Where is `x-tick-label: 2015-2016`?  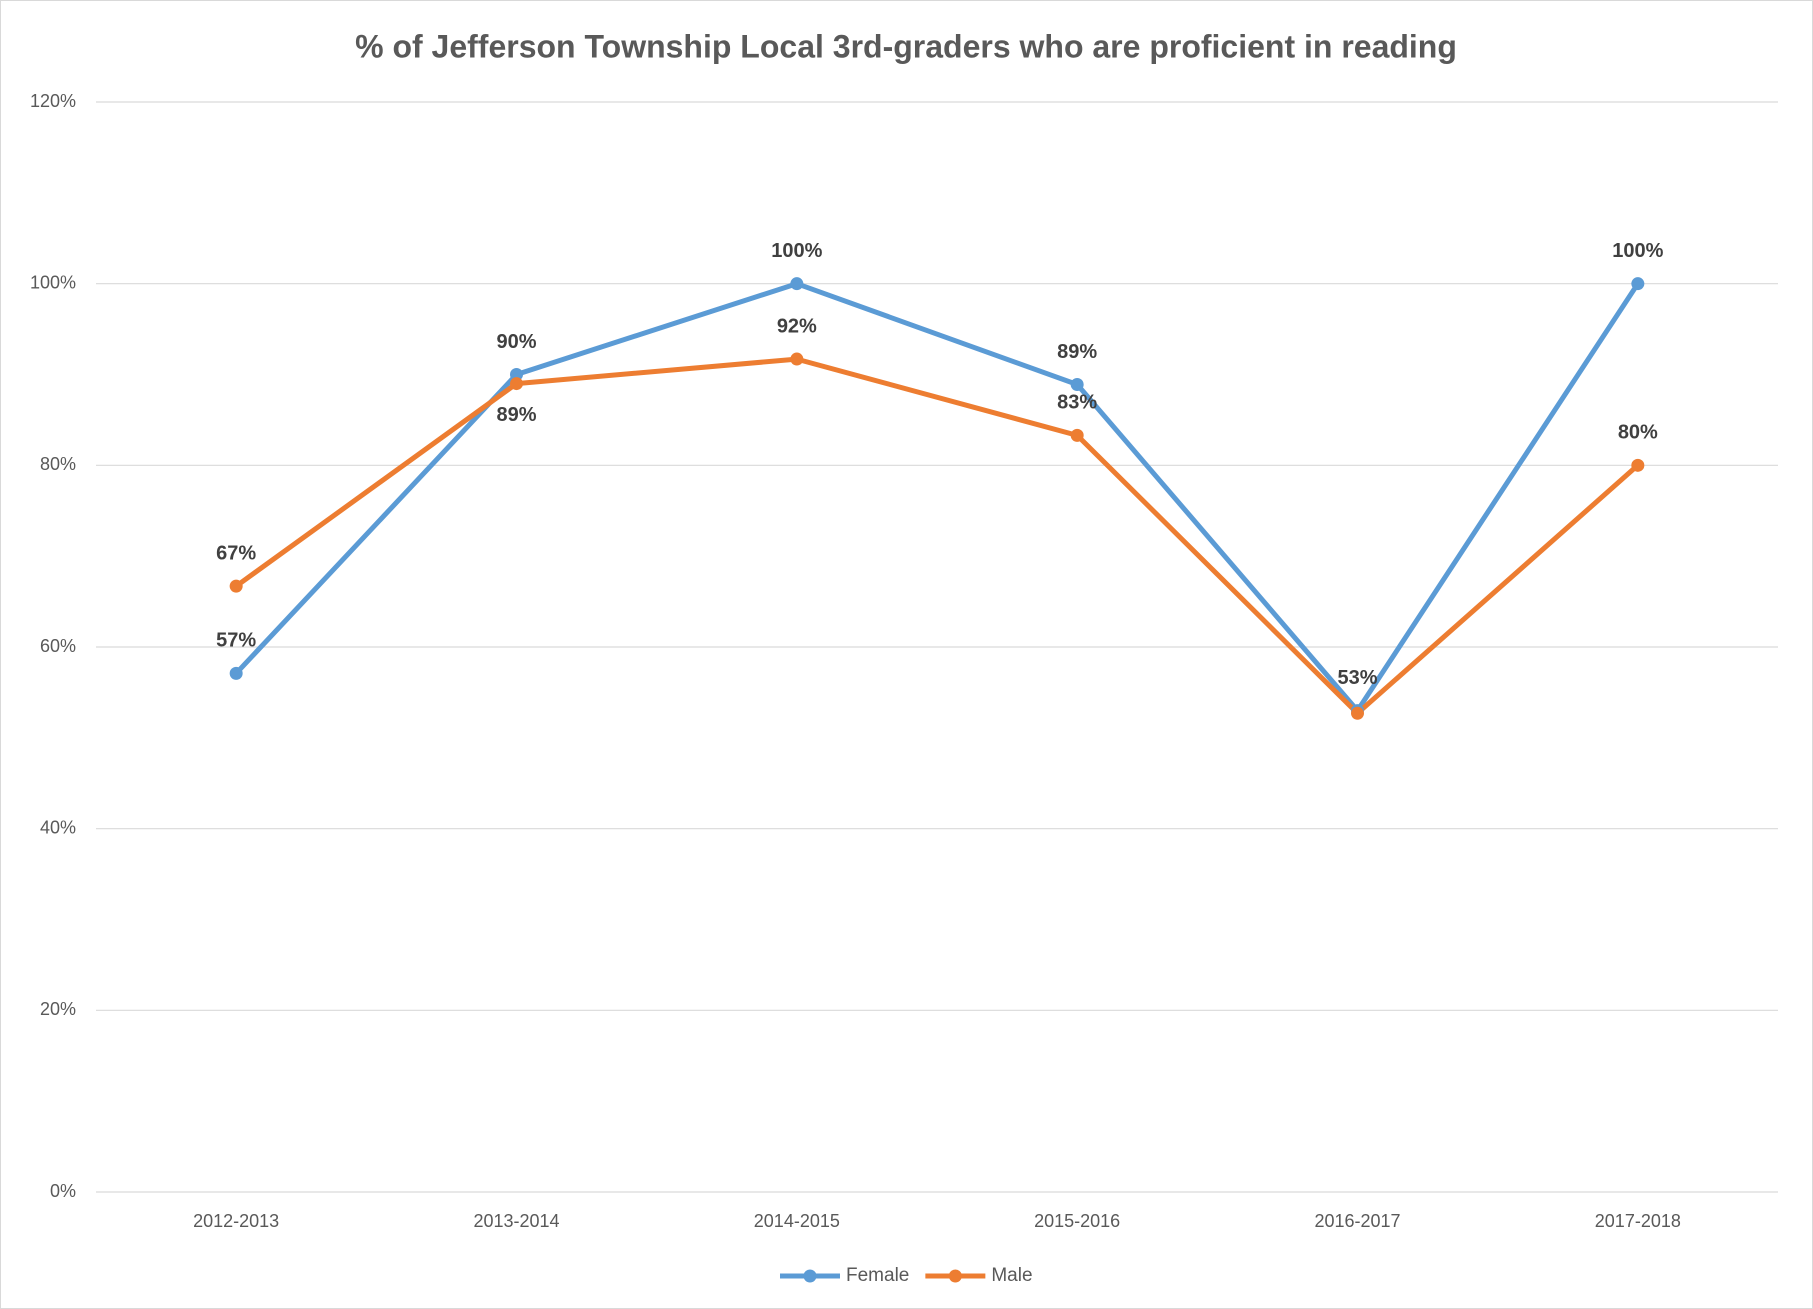
x-tick-label: 2015-2016 is located at coordinates (1077, 1221).